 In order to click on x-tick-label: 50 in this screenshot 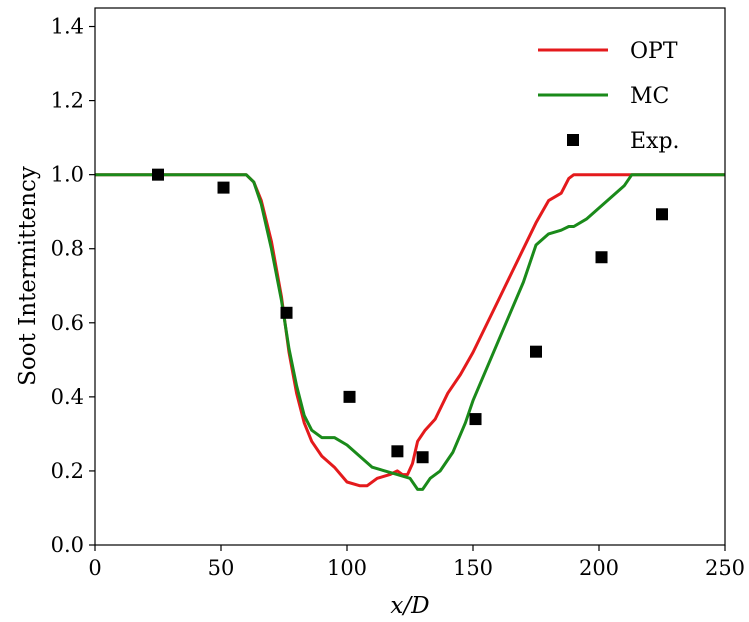, I will do `click(221, 568)`.